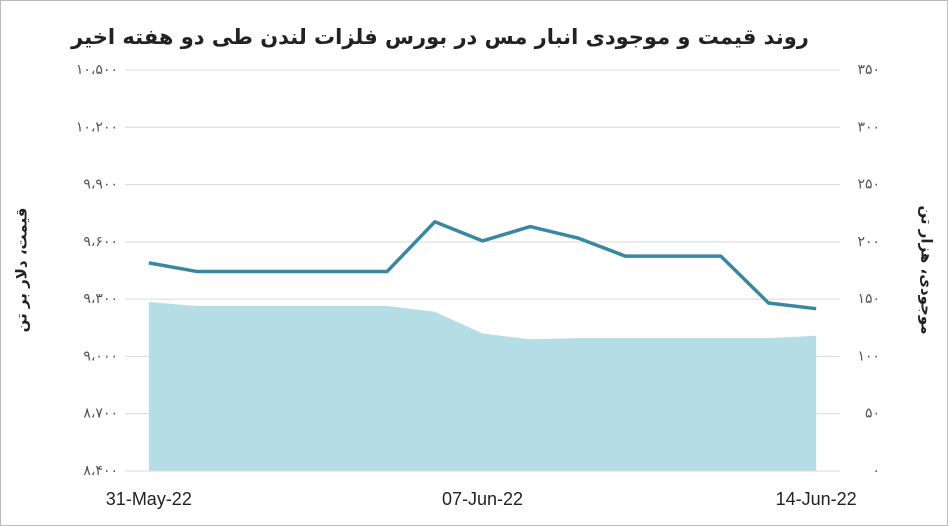 This screenshot has height=526, width=948. Describe the element at coordinates (482, 265) in the screenshot. I see `line` at that location.